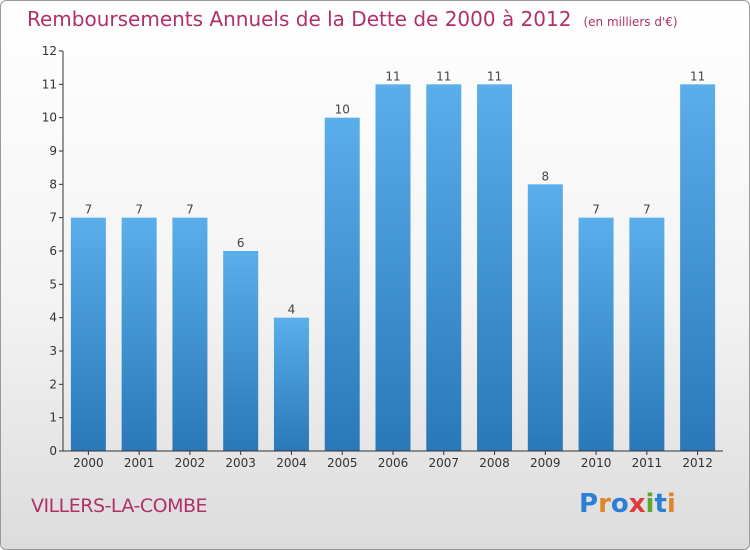 The image size is (750, 550). What do you see at coordinates (53, 251) in the screenshot?
I see `y-tick-6: 6` at bounding box center [53, 251].